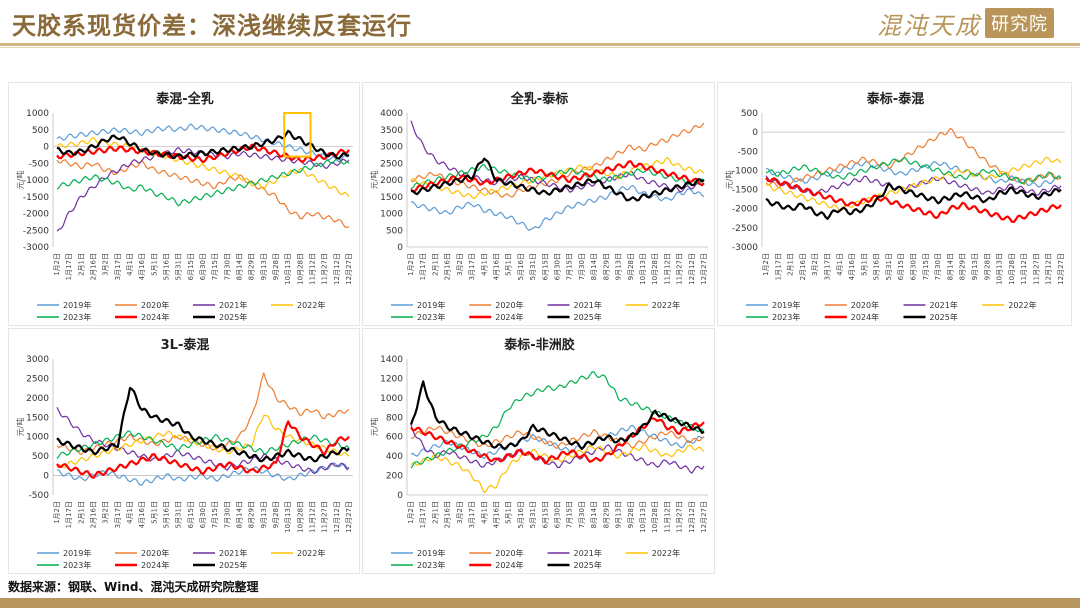 The width and height of the screenshot is (1080, 608). I want to click on y-tick-label: -1000, so click(745, 171).